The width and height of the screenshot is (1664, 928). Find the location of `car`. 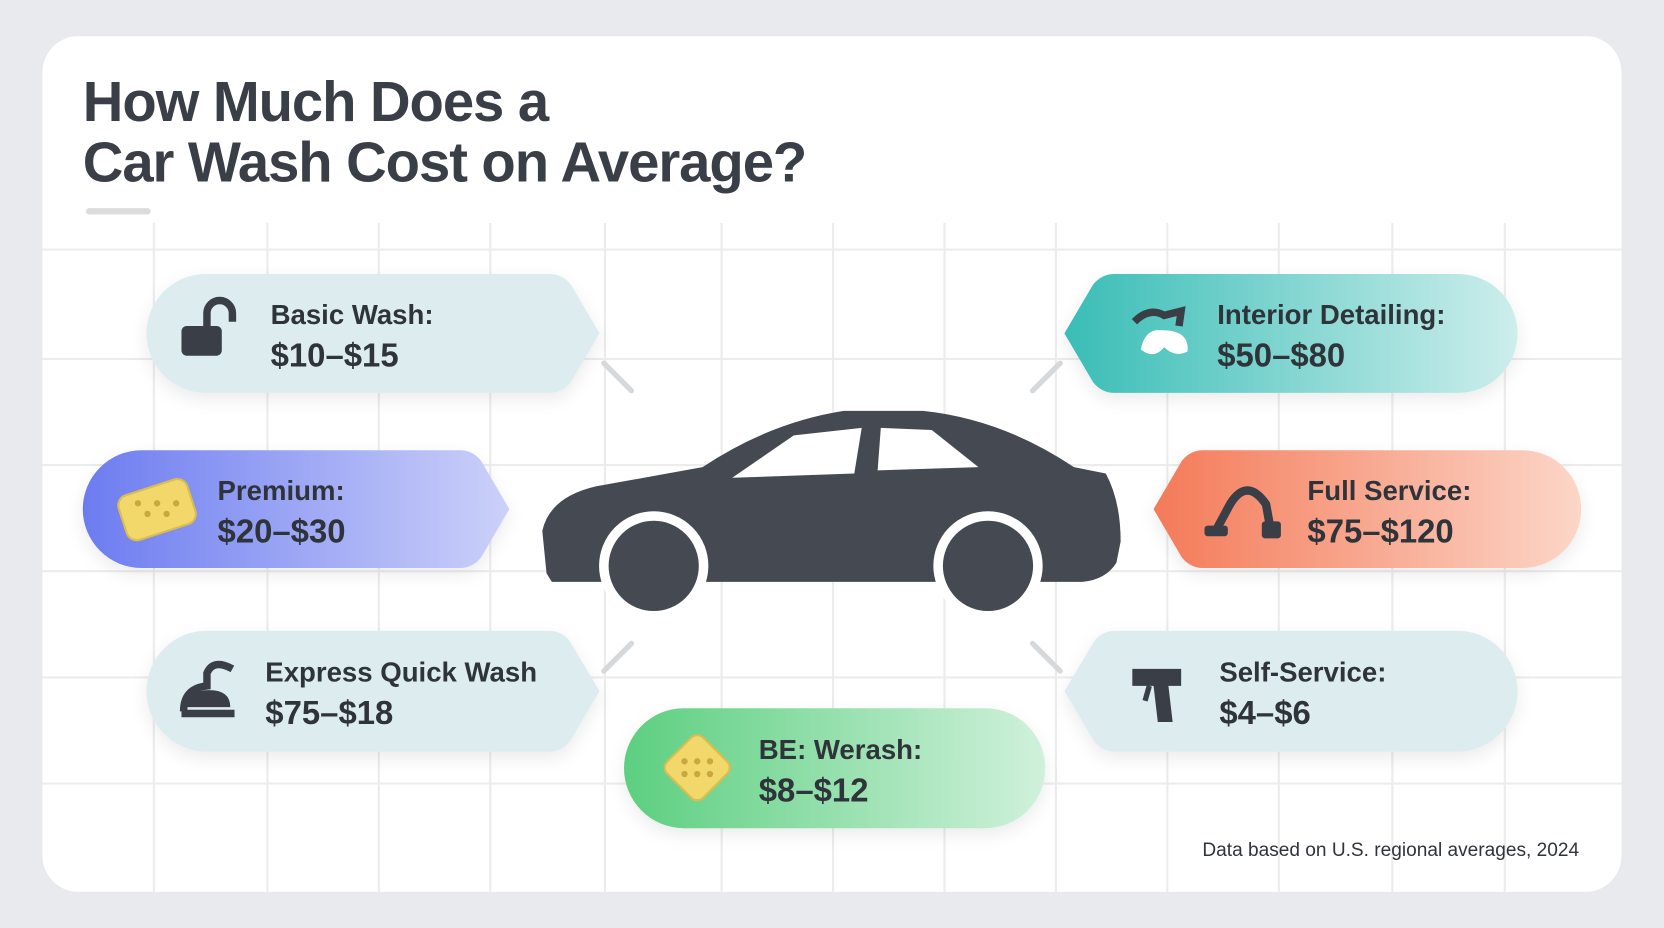

car is located at coordinates (831, 515).